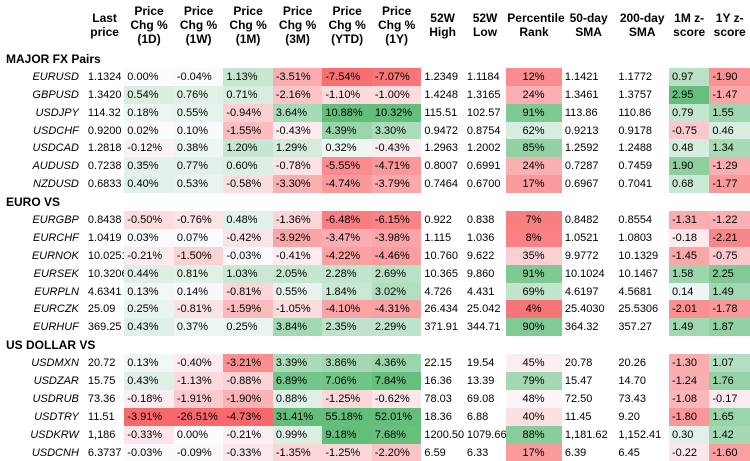 This screenshot has width=750, height=461. What do you see at coordinates (396, 220) in the screenshot?
I see `table-cell: -6.15%` at bounding box center [396, 220].